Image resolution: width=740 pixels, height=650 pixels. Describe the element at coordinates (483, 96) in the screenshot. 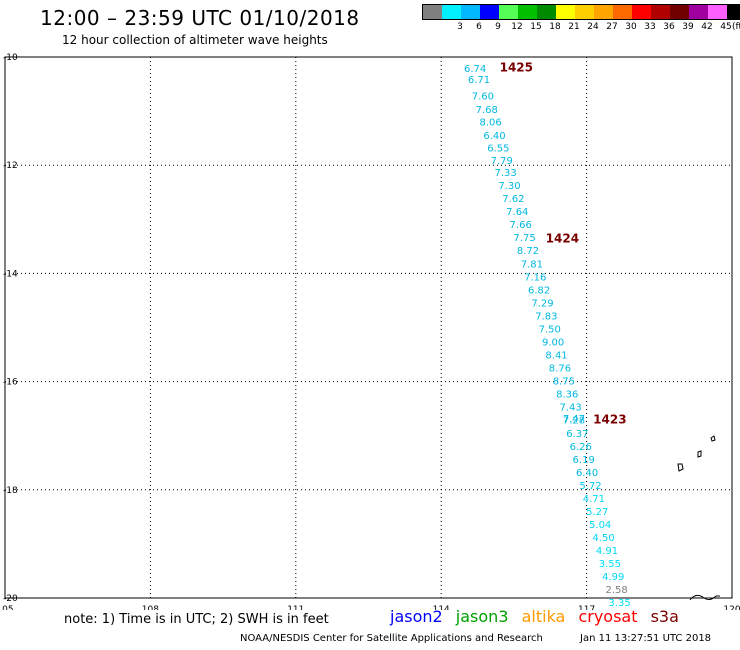

I see `swh-value-label: 7.60` at that location.